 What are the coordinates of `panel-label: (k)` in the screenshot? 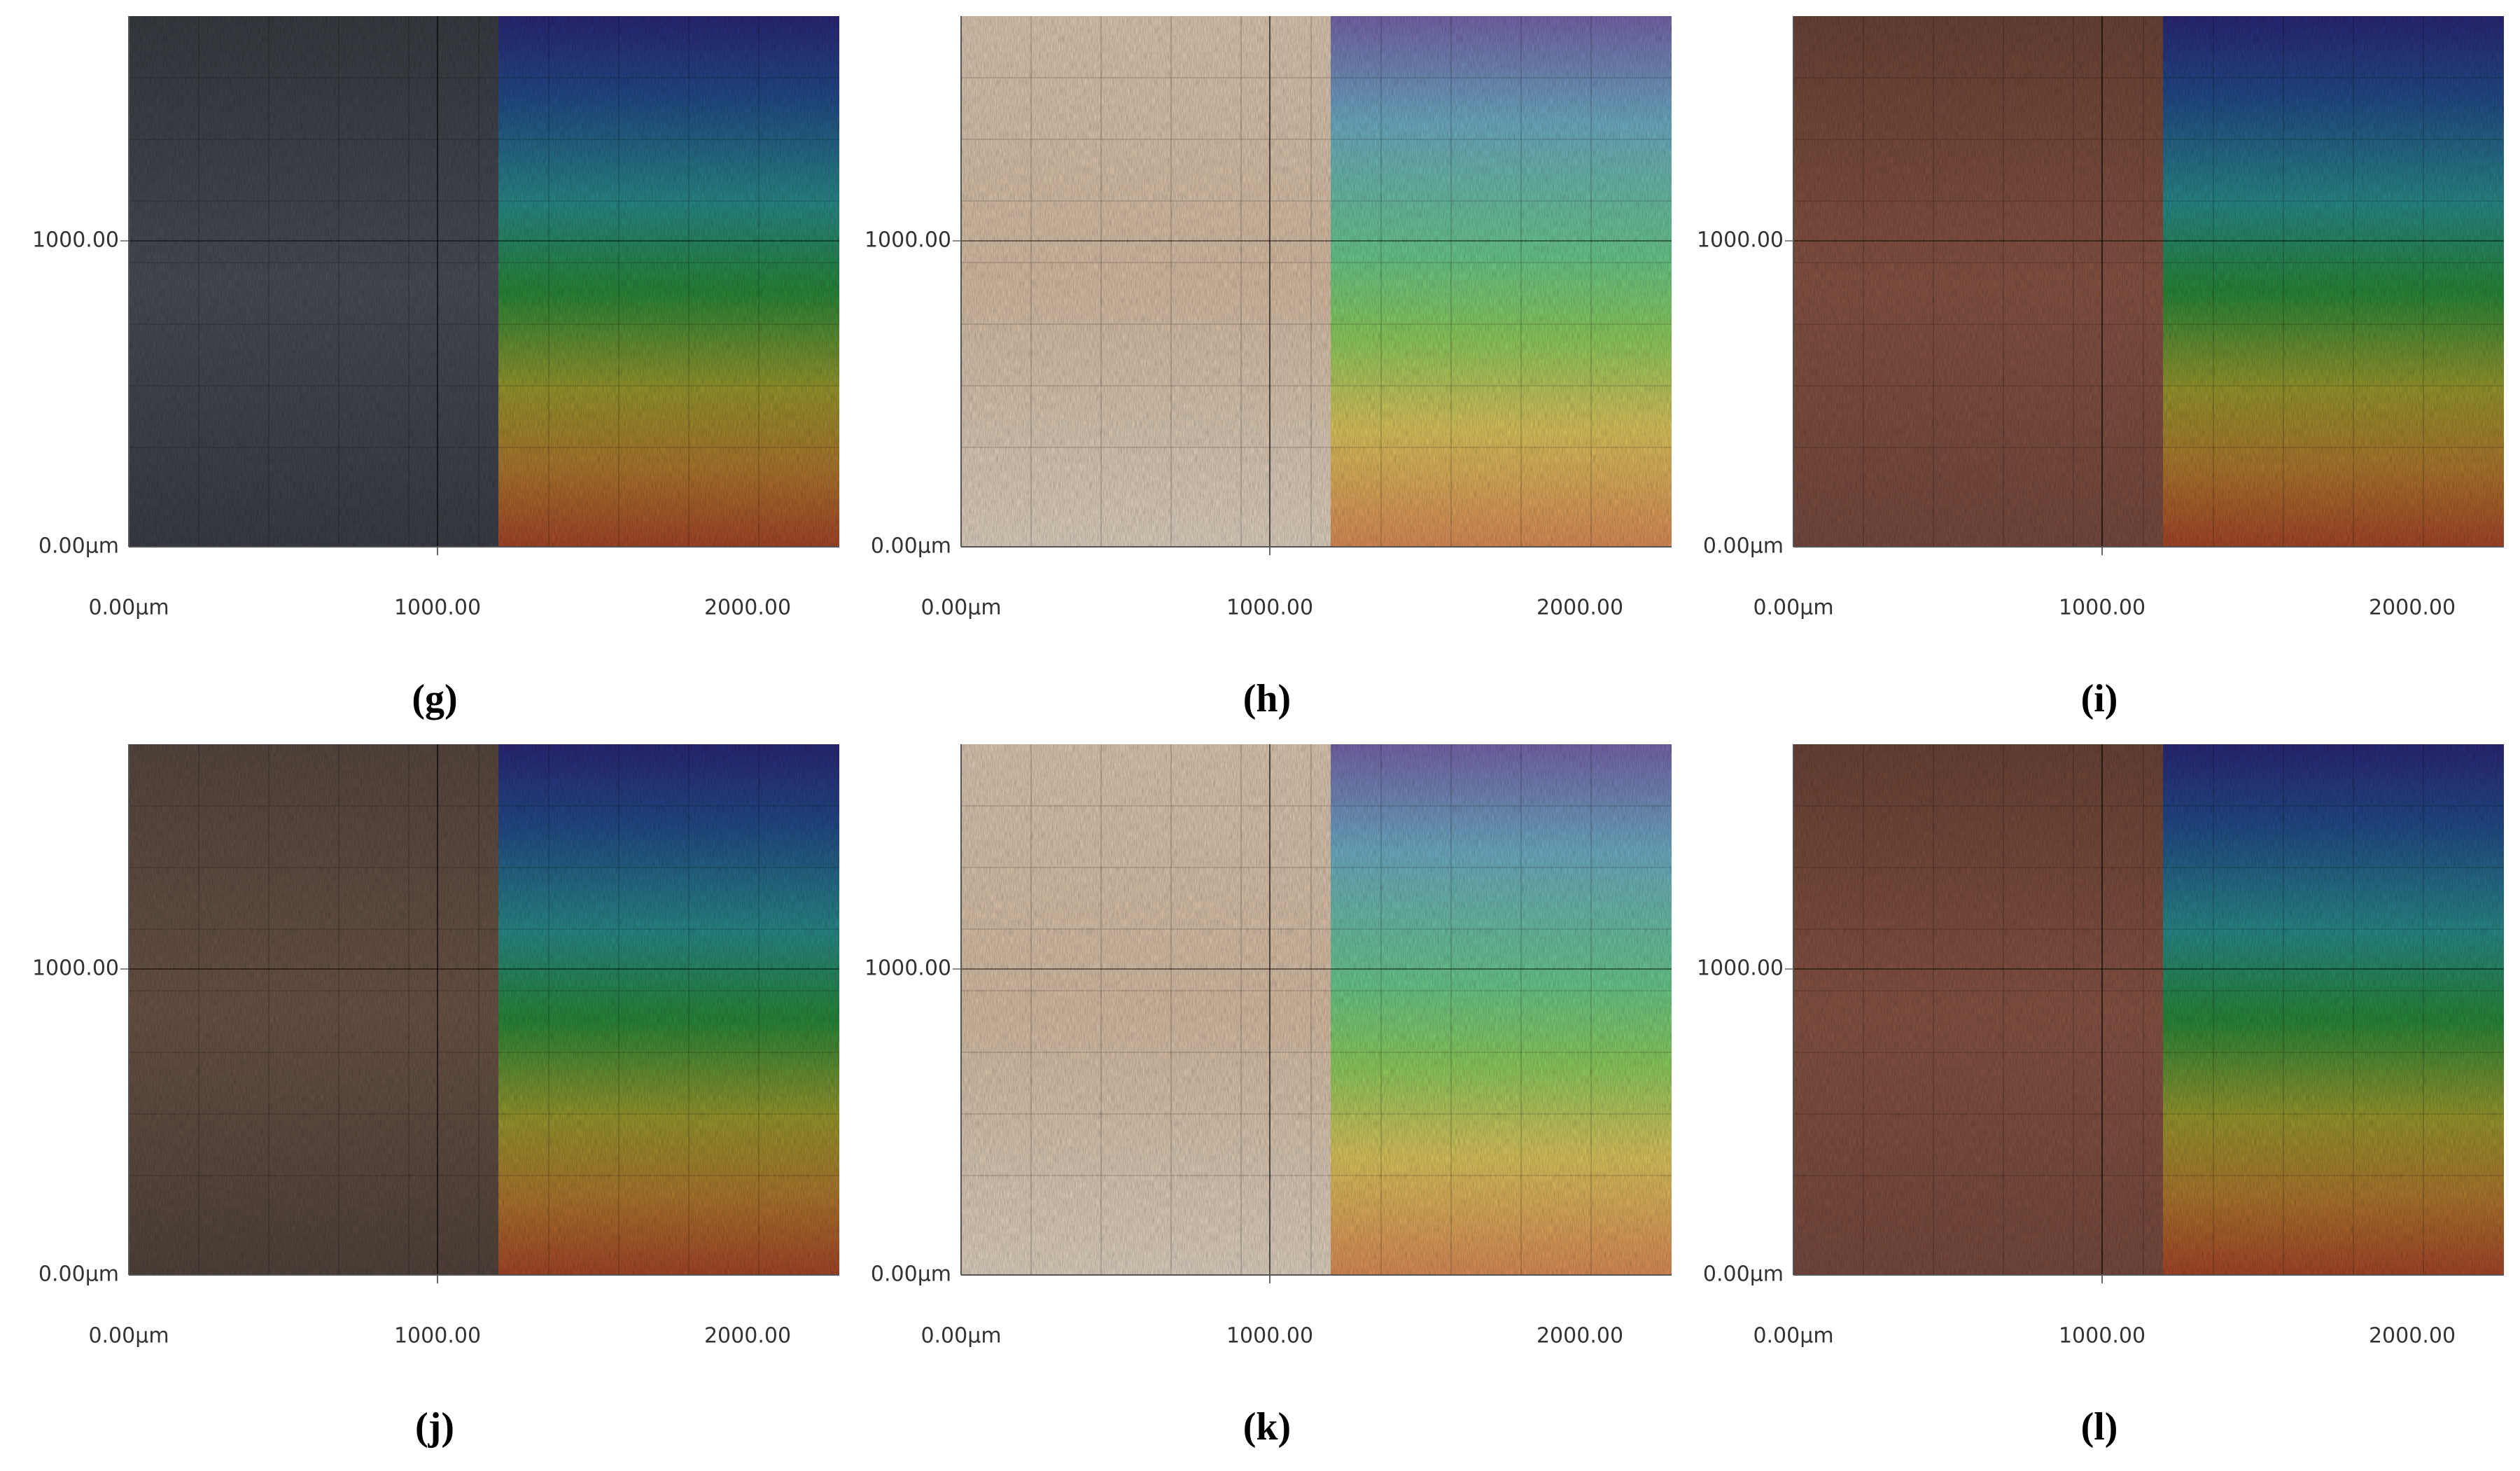 It's located at (1267, 1427).